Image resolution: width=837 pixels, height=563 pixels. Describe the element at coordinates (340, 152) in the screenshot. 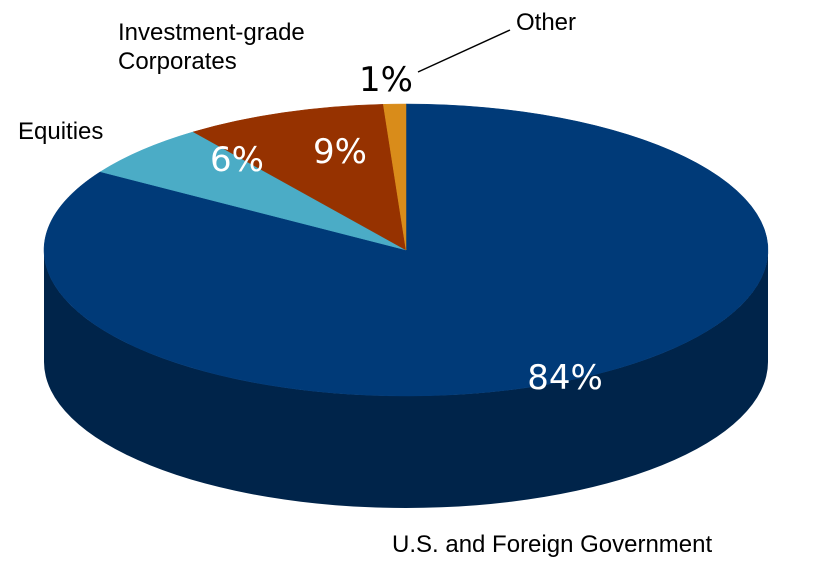

I see `value-label: 9%` at that location.